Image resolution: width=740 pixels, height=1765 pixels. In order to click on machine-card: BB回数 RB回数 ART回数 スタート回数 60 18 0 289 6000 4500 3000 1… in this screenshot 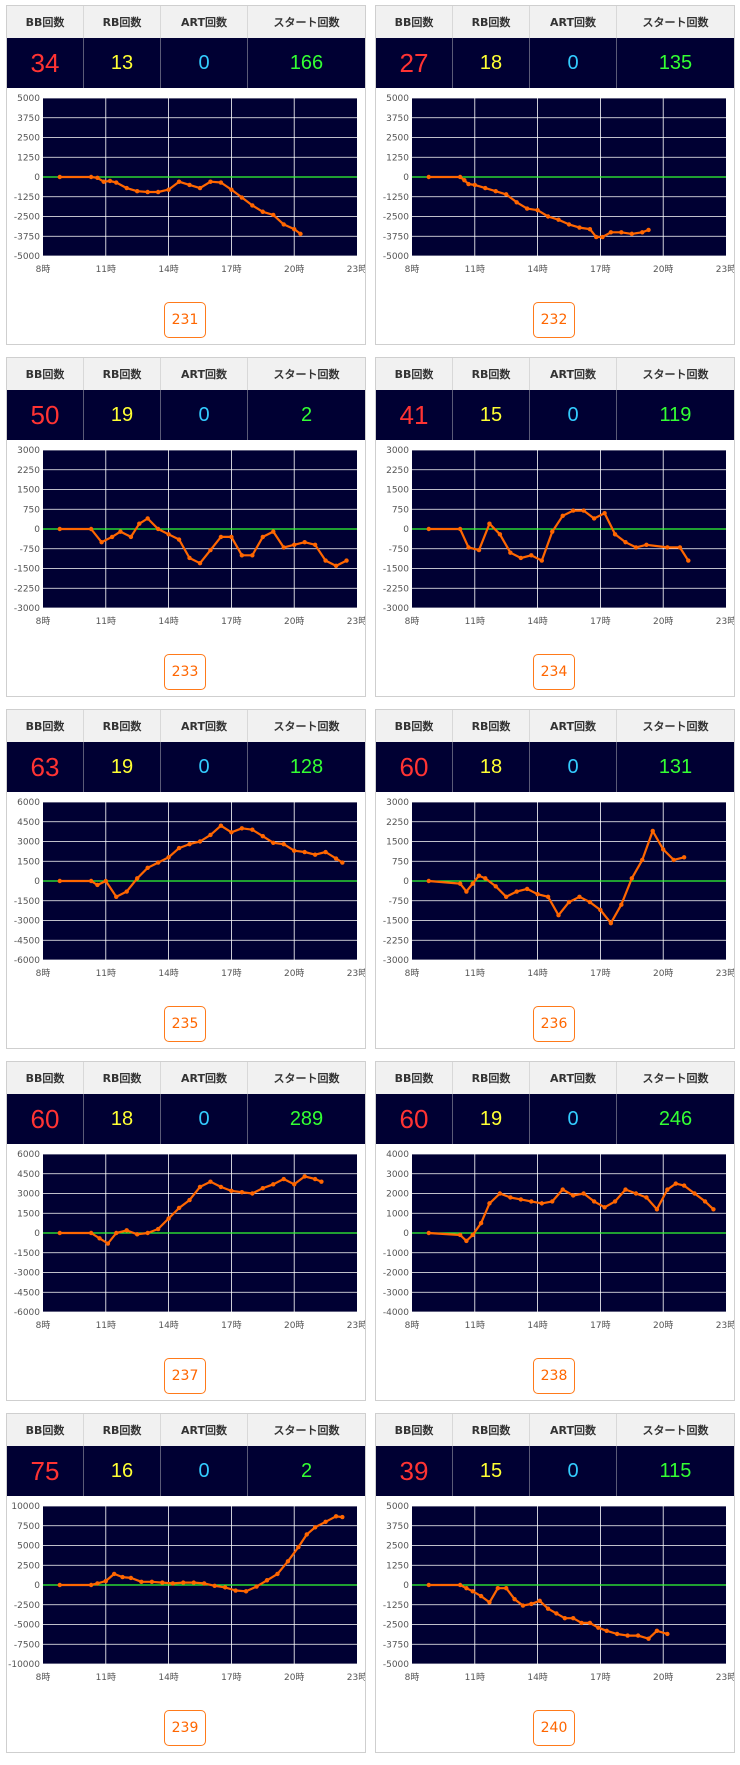, I will do `click(186, 1231)`.